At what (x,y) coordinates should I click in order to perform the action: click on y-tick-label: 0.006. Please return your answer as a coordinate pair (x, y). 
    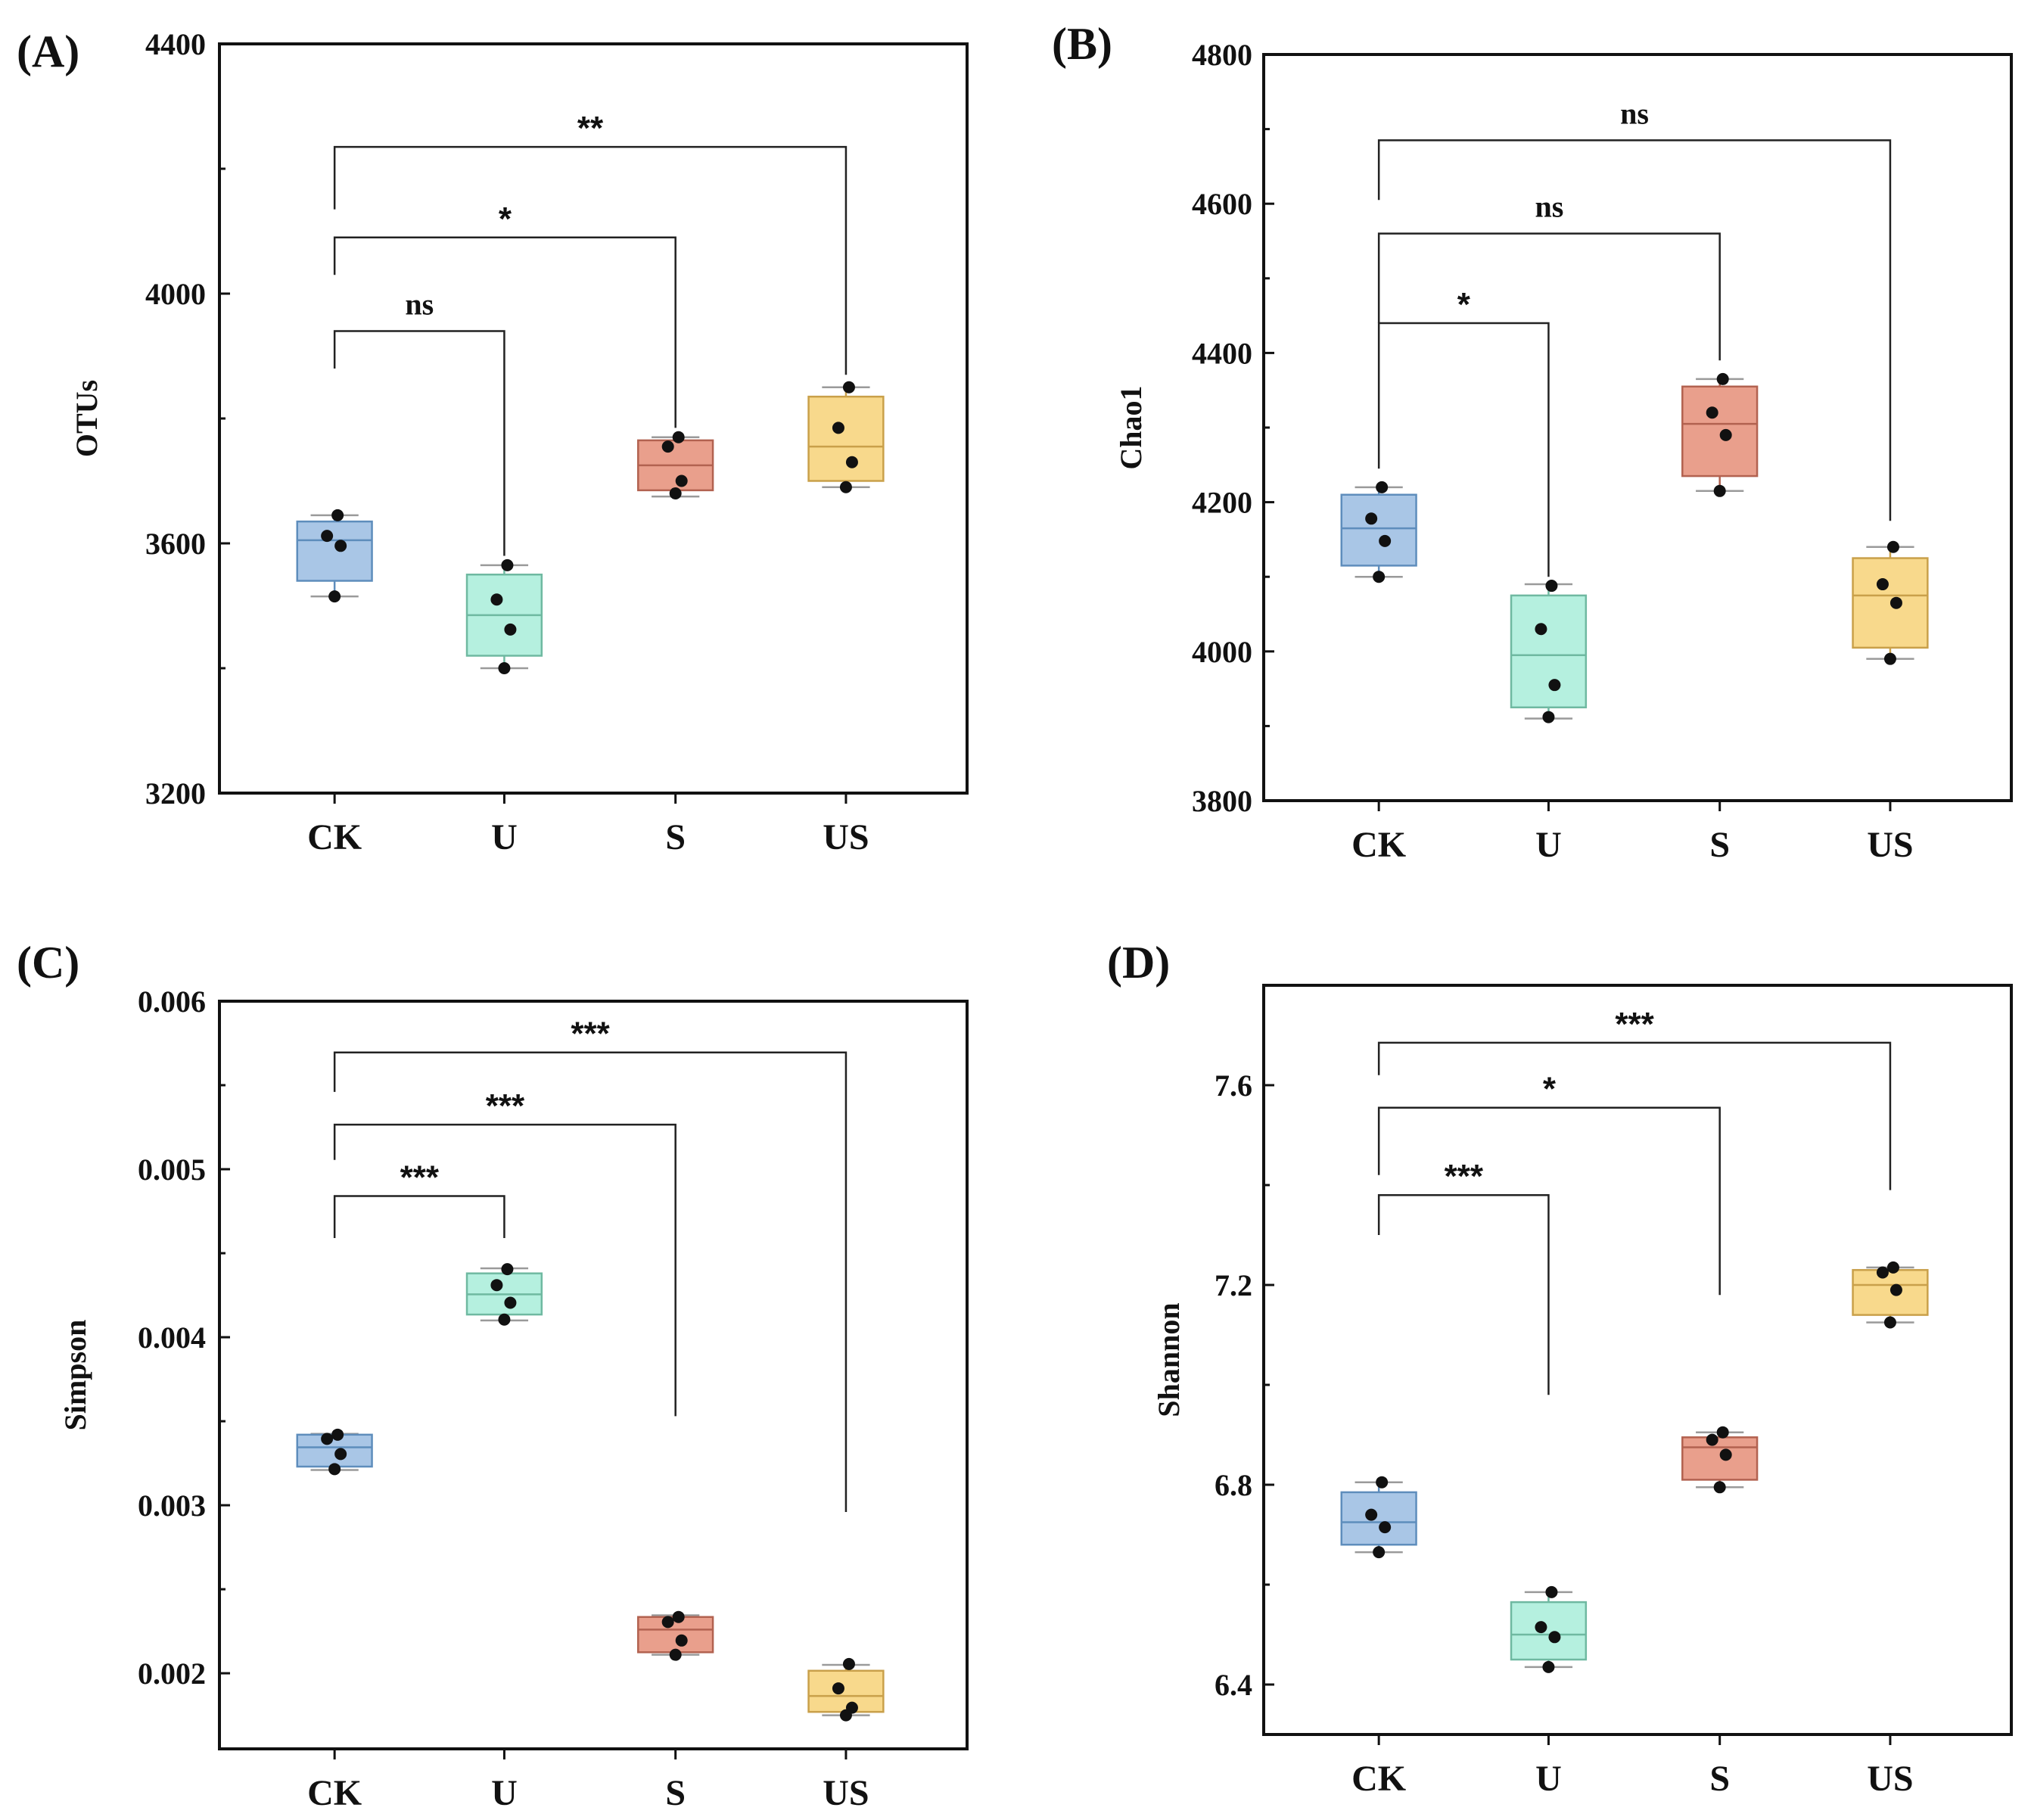
    Looking at the image, I should click on (172, 1002).